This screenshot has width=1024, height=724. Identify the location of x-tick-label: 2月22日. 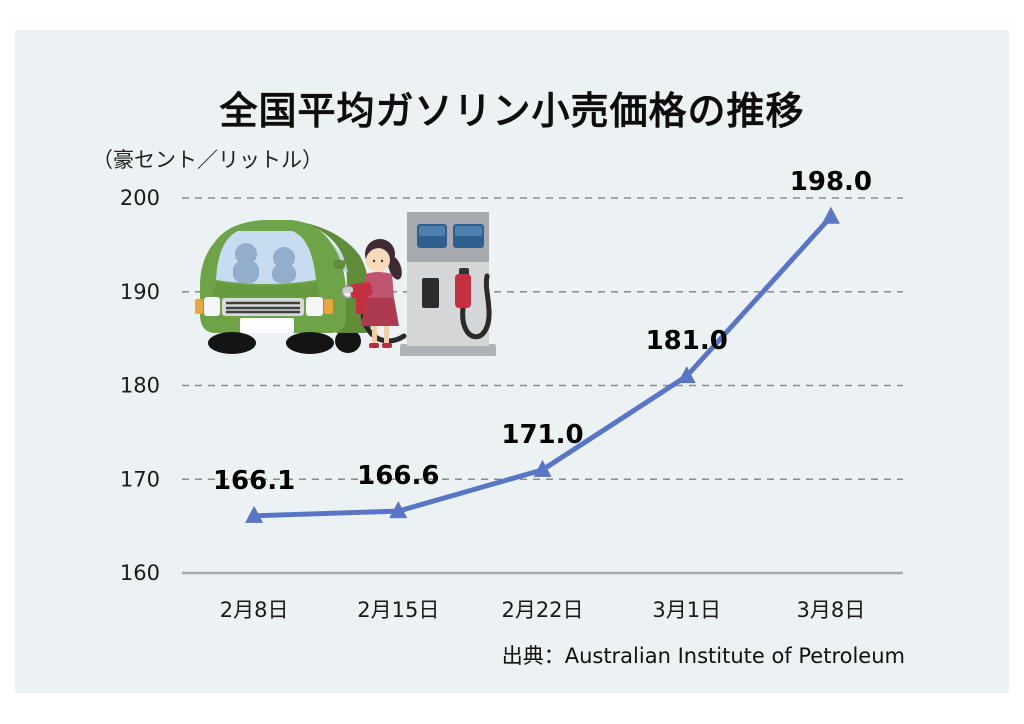
(542, 610).